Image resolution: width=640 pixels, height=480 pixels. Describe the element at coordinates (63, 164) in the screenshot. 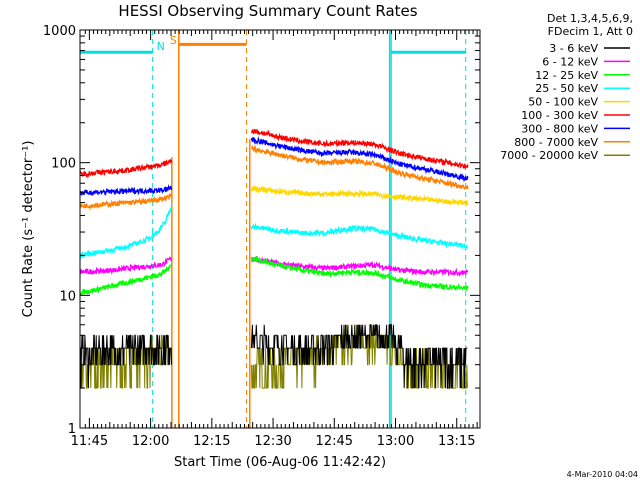

I see `y-tick-label: 100` at that location.